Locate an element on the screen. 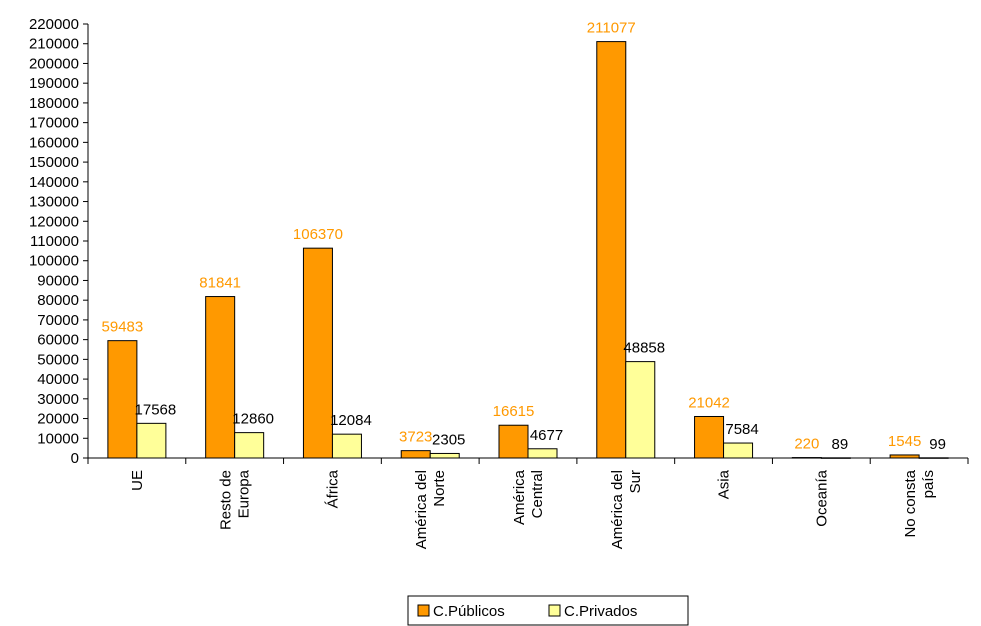 Image resolution: width=981 pixels, height=626 pixels. y-tick-label: 50000 is located at coordinates (58, 359).